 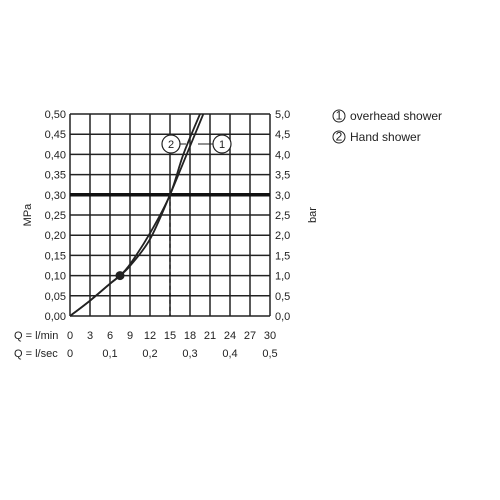 I want to click on legend-marker-number: 2, so click(x=339, y=137).